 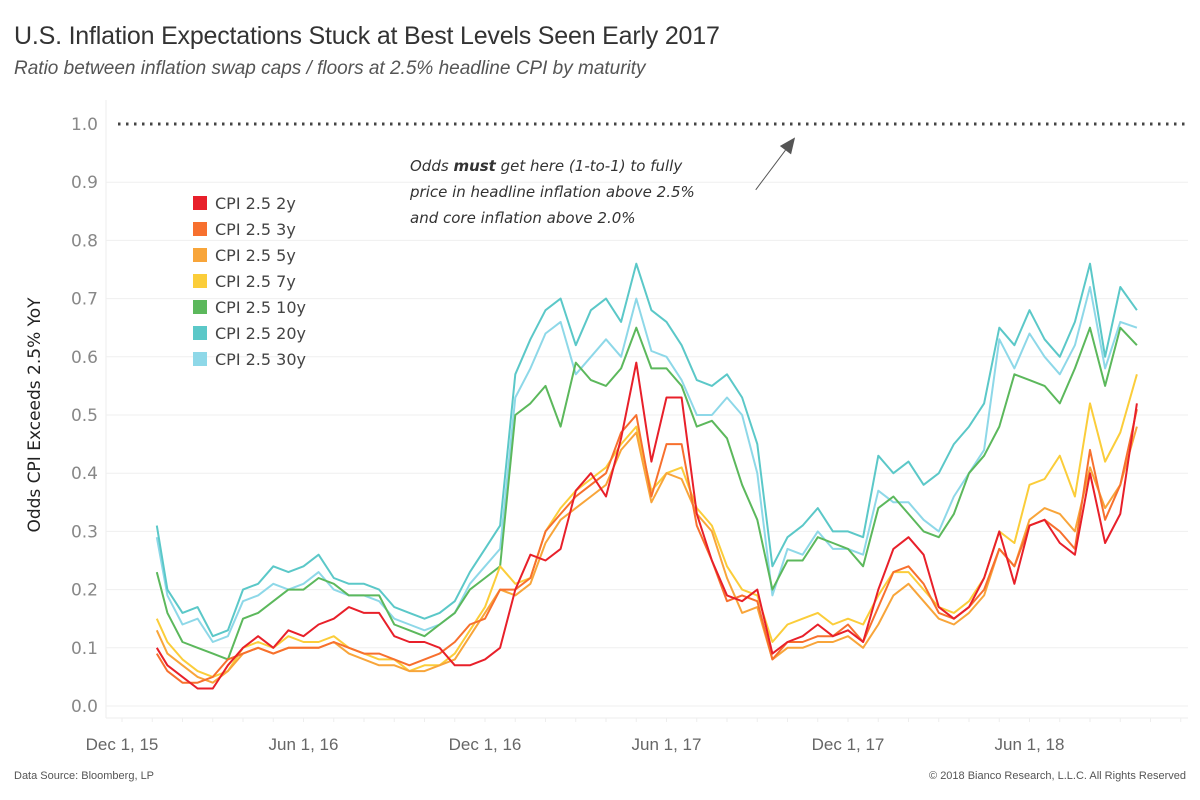 I want to click on arrow-icon, so click(x=770, y=170).